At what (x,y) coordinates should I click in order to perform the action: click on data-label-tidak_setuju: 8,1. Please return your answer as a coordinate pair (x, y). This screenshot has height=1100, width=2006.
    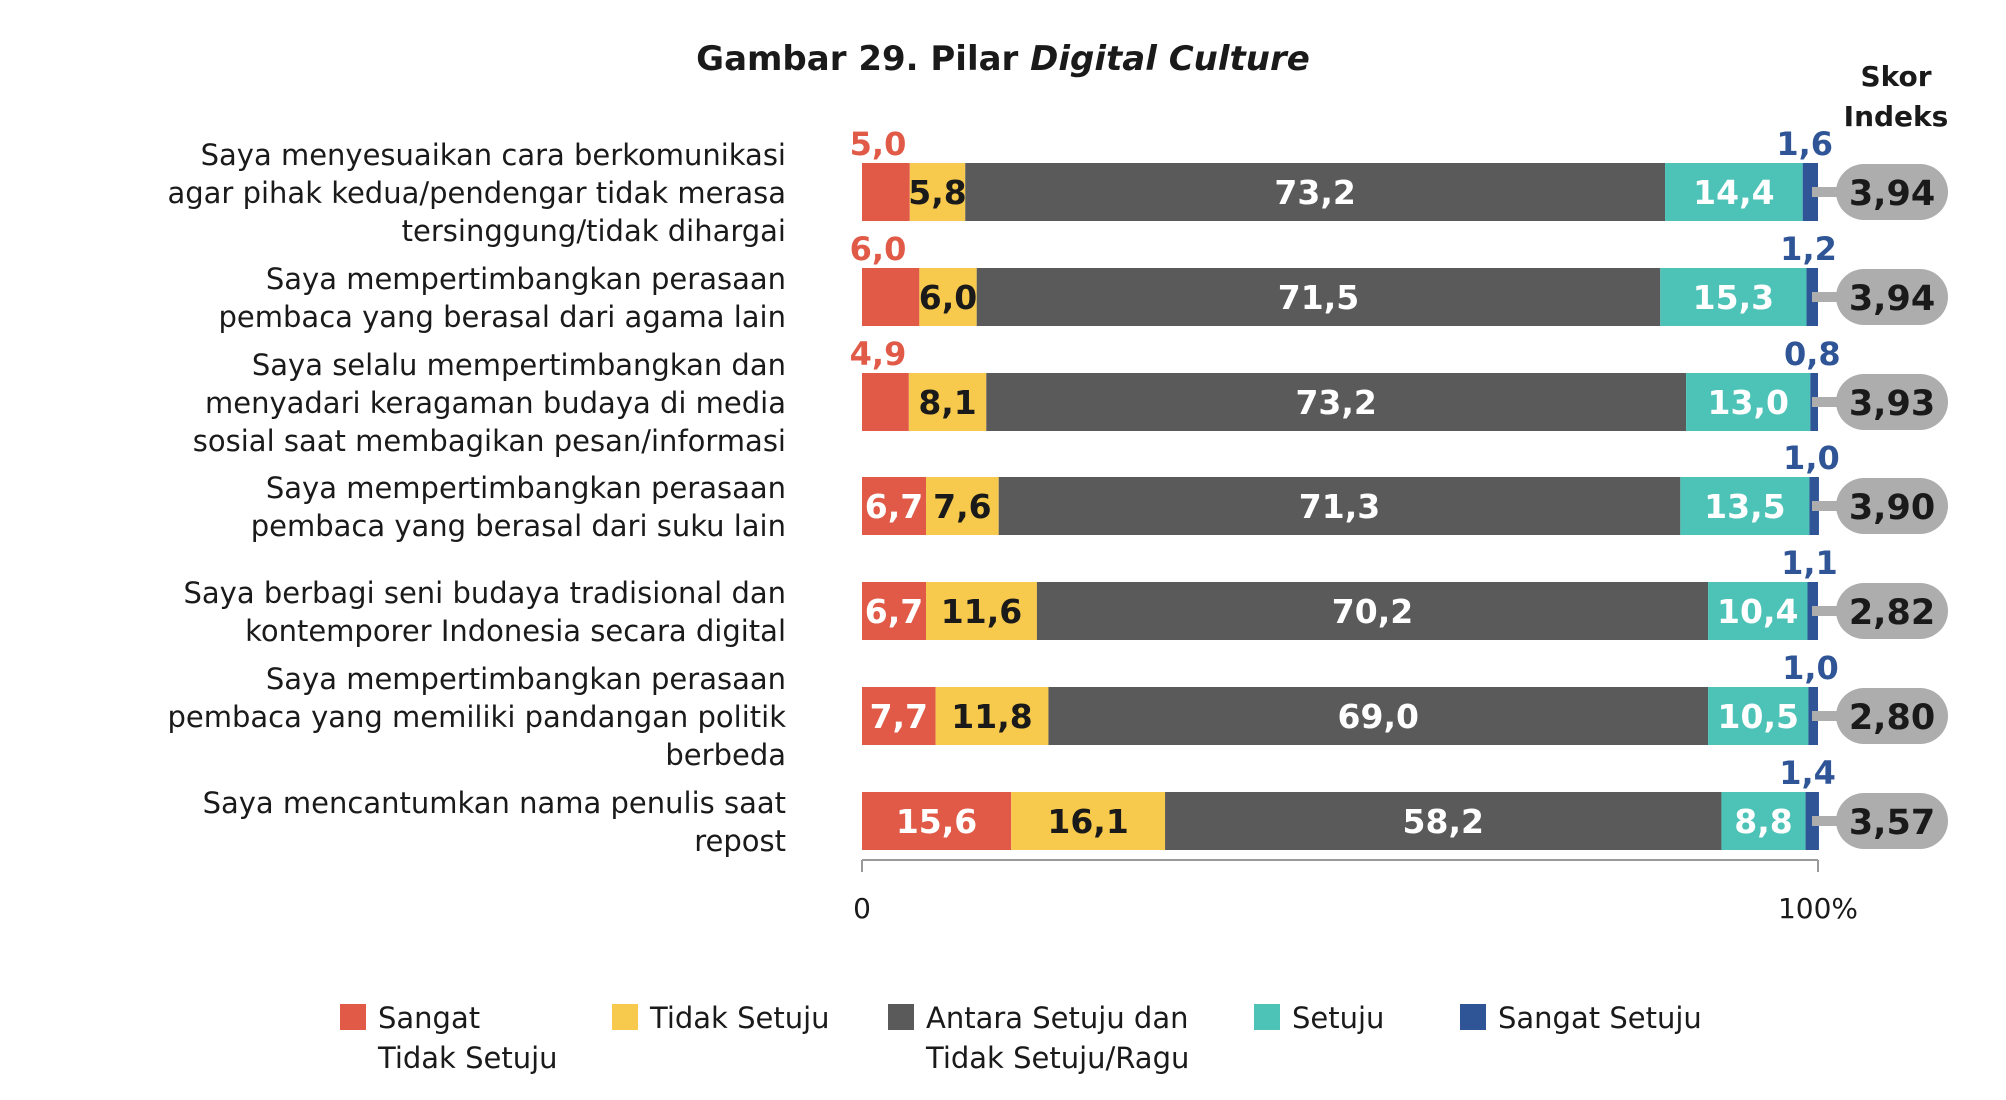
    Looking at the image, I should click on (947, 402).